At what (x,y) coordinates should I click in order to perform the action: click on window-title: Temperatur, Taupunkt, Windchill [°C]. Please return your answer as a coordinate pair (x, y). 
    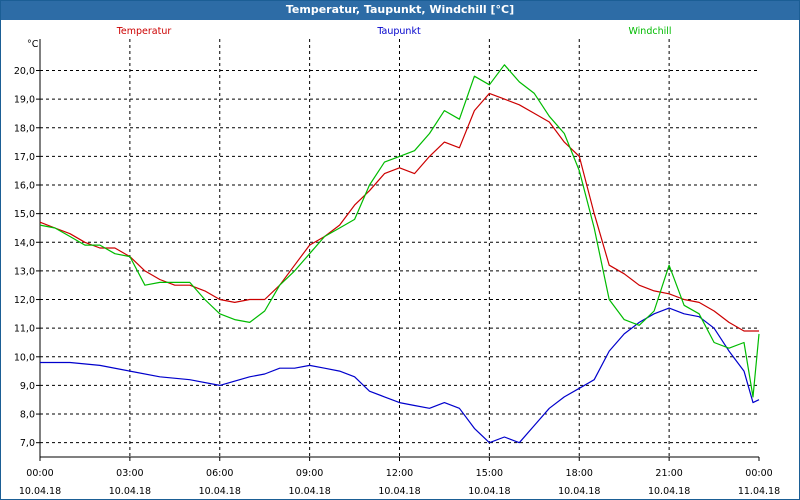
    Looking at the image, I should click on (400, 10).